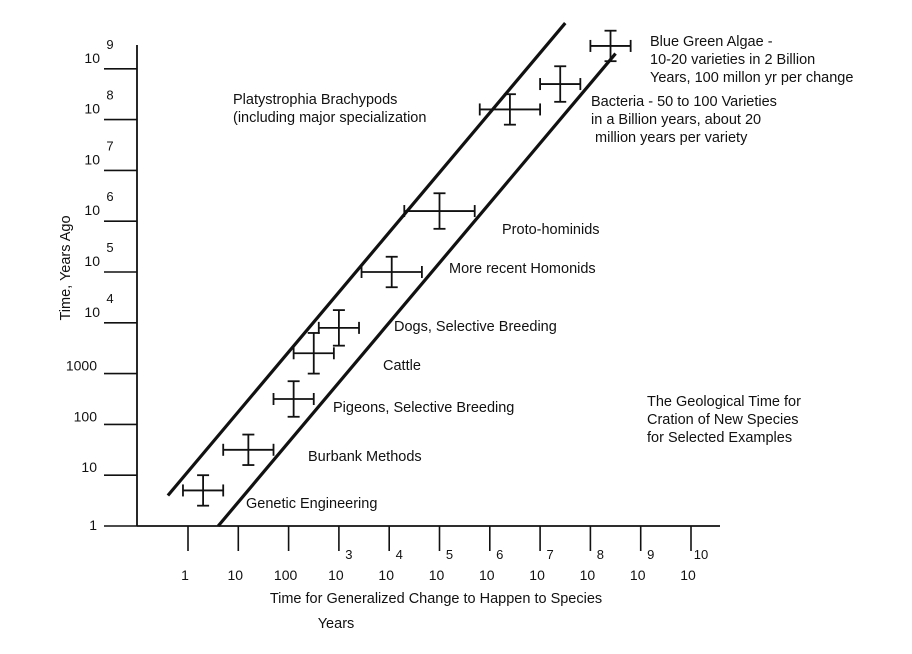 Image resolution: width=912 pixels, height=654 pixels. What do you see at coordinates (402, 366) in the screenshot?
I see `point-label: Cattle` at bounding box center [402, 366].